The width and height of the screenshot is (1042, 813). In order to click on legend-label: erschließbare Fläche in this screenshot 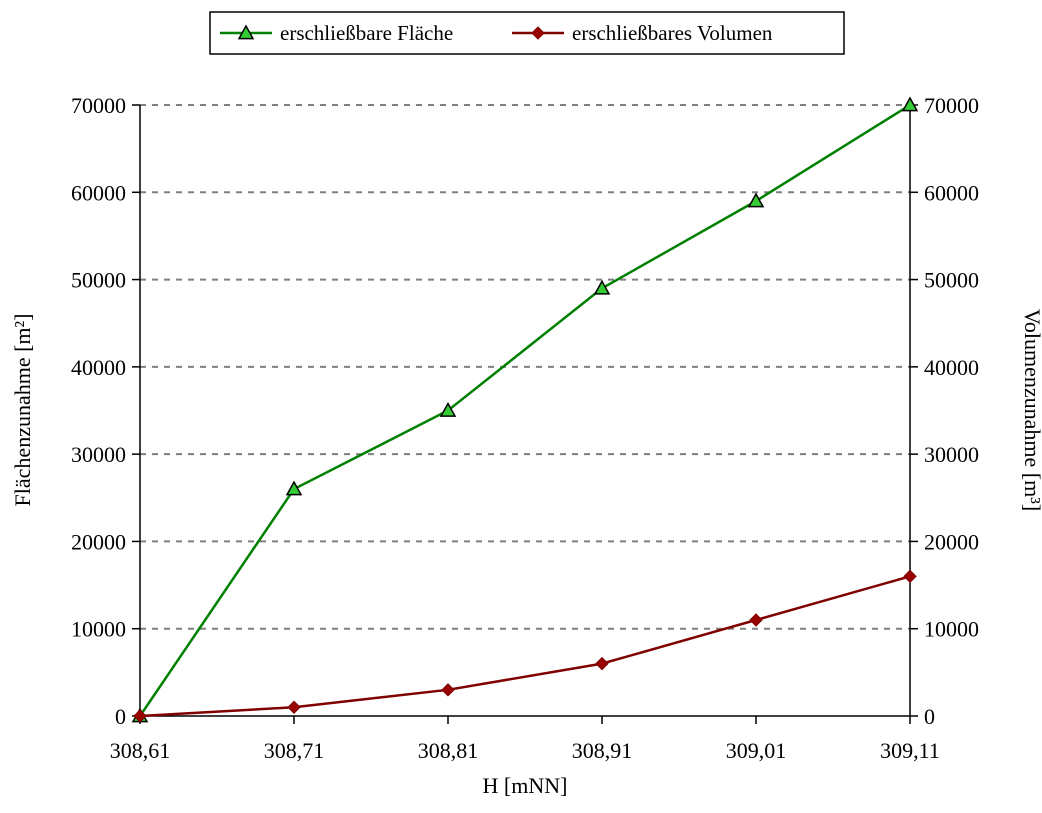, I will do `click(366, 33)`.